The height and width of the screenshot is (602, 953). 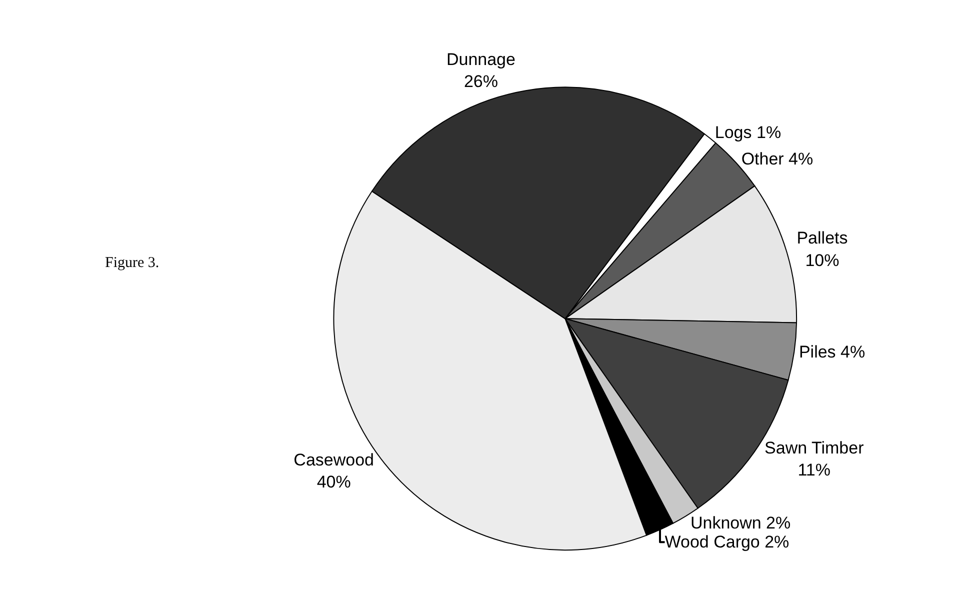 I want to click on slice-label: Logs 1%, so click(x=748, y=132).